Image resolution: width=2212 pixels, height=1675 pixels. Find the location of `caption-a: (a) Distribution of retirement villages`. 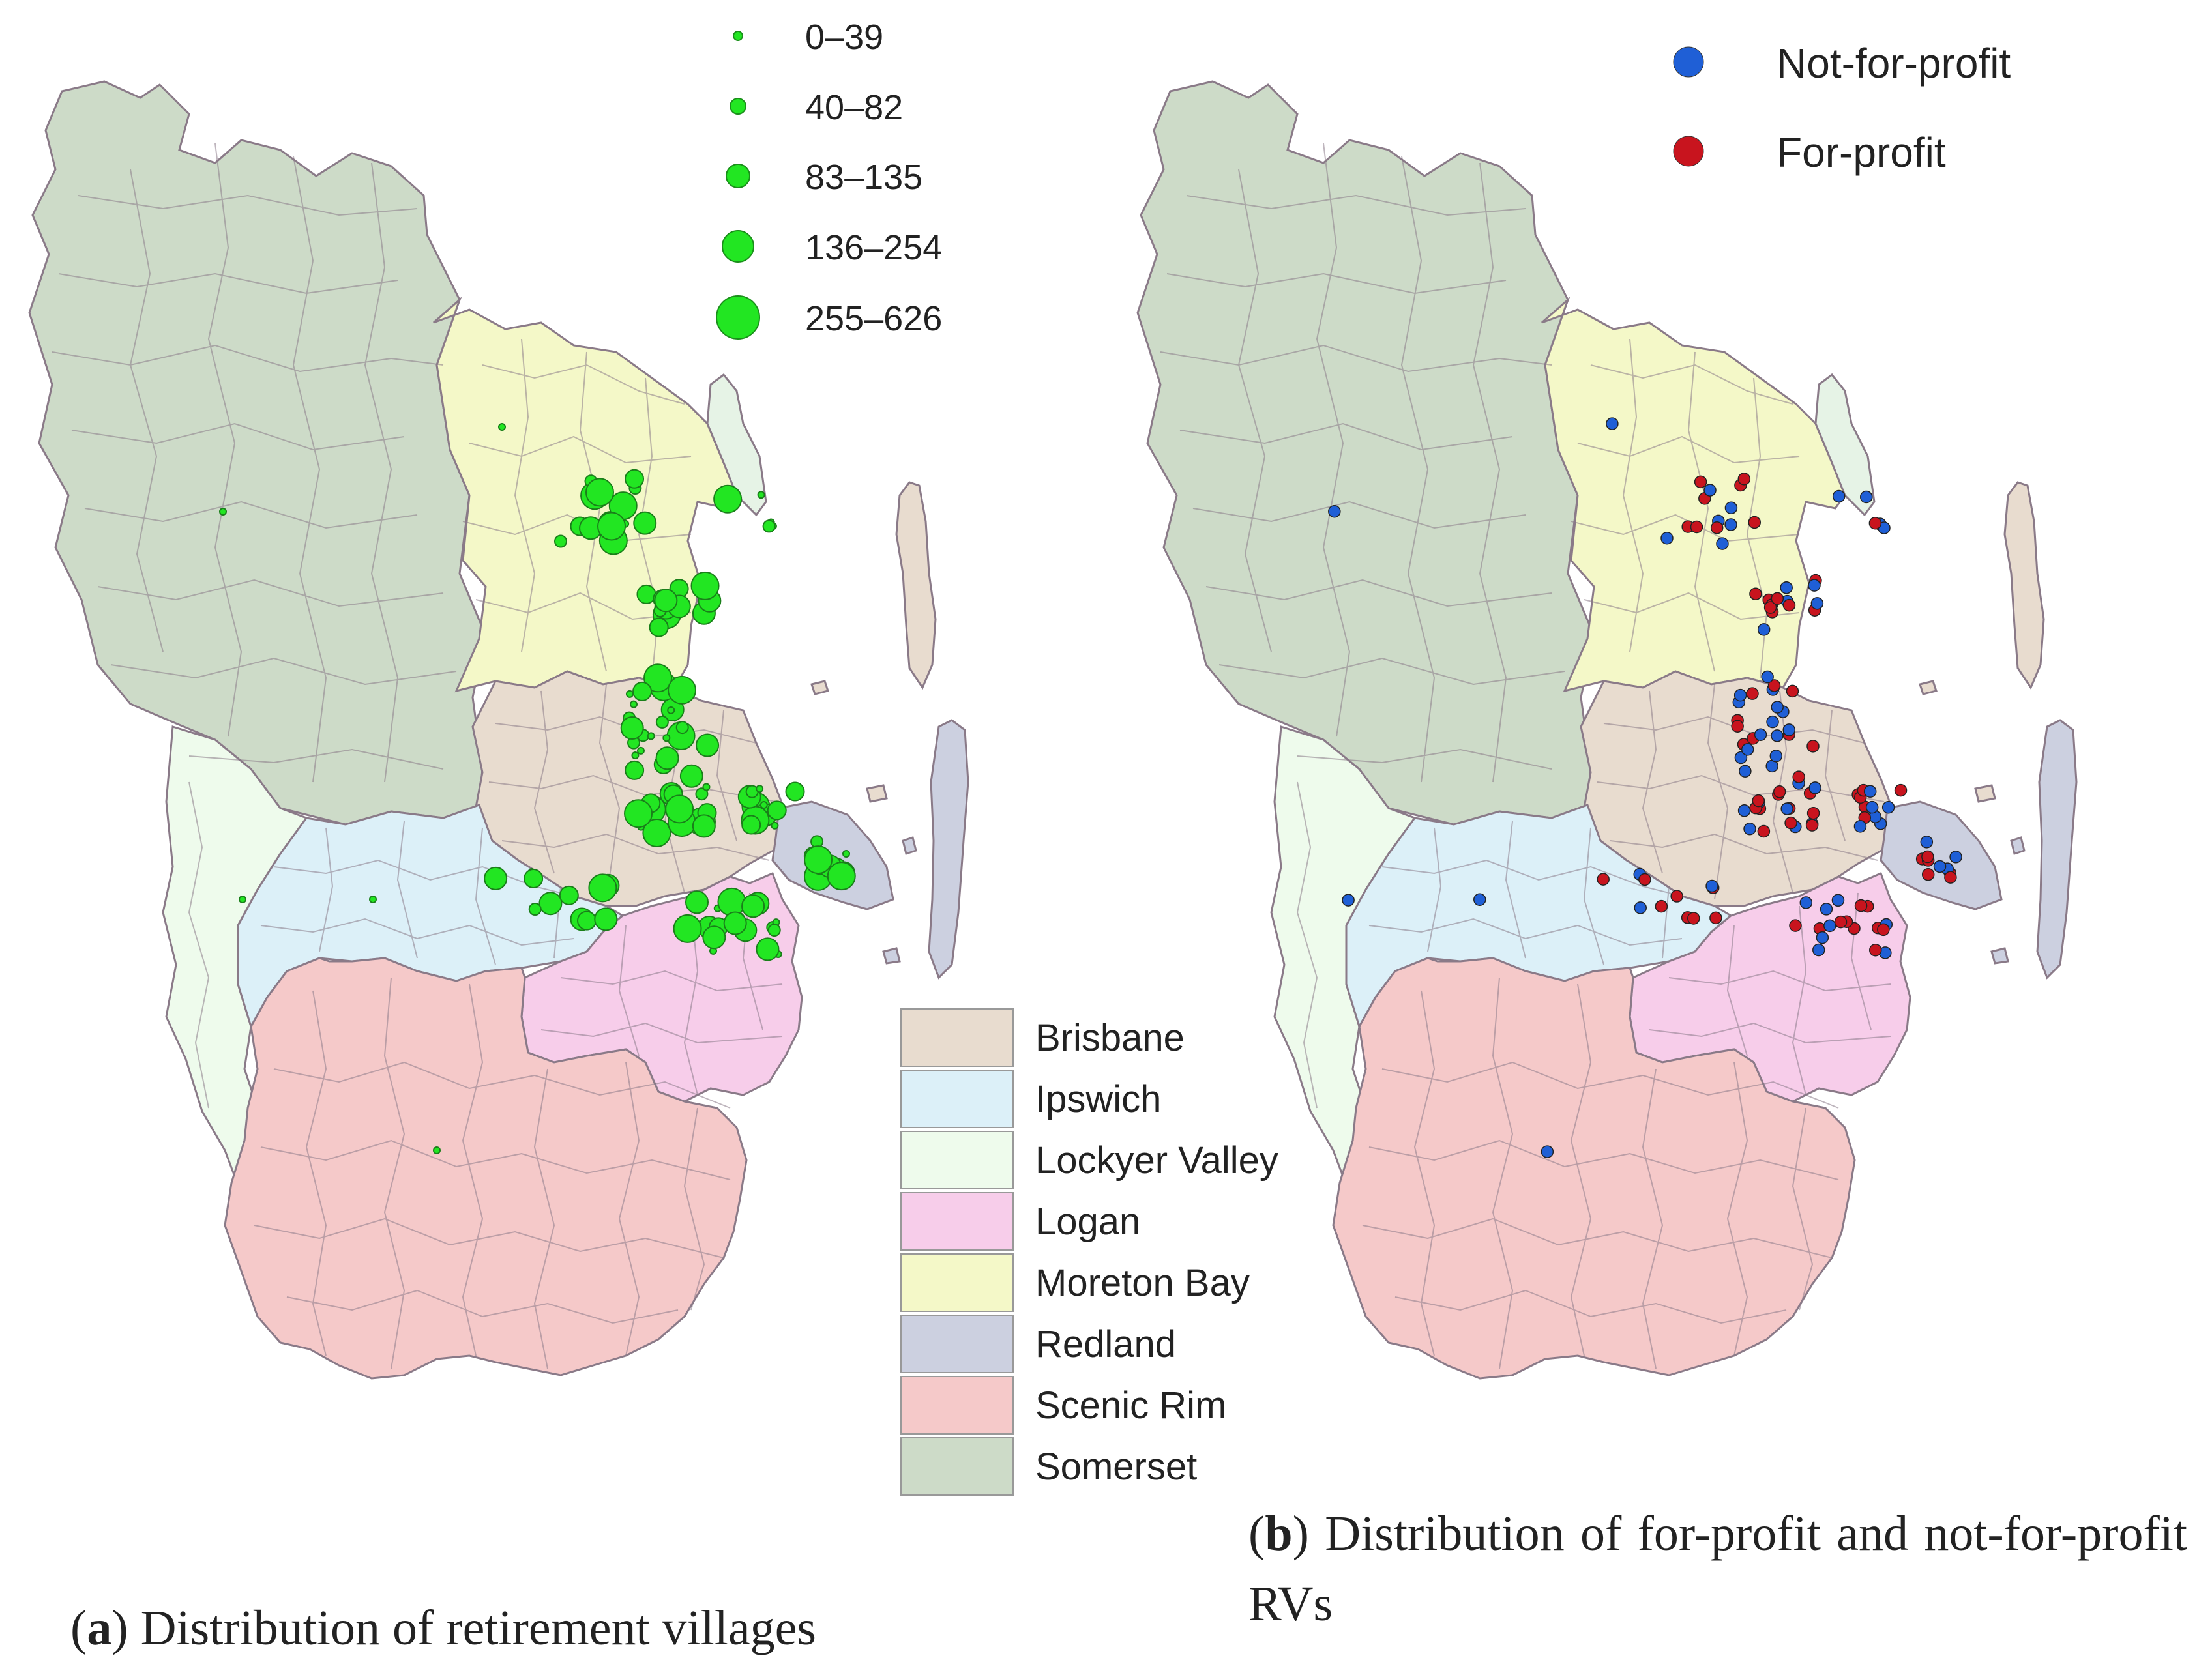

caption-a: (a) Distribution of retirement villages is located at coordinates (443, 1628).